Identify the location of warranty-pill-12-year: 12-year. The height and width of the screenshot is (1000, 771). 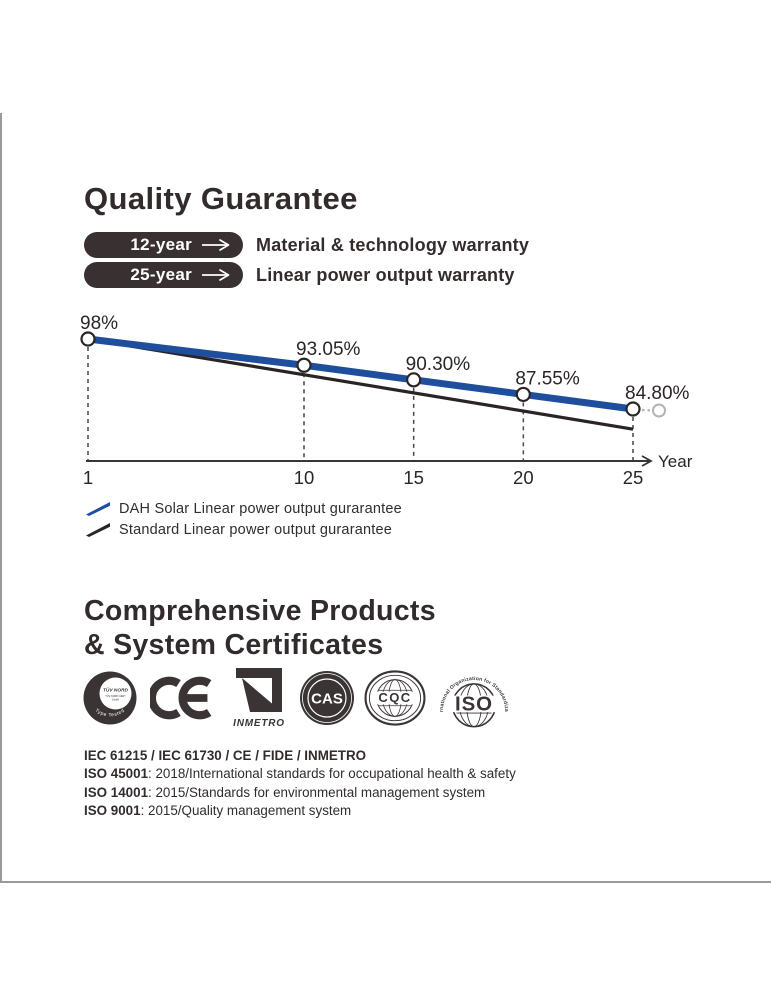
(163, 245).